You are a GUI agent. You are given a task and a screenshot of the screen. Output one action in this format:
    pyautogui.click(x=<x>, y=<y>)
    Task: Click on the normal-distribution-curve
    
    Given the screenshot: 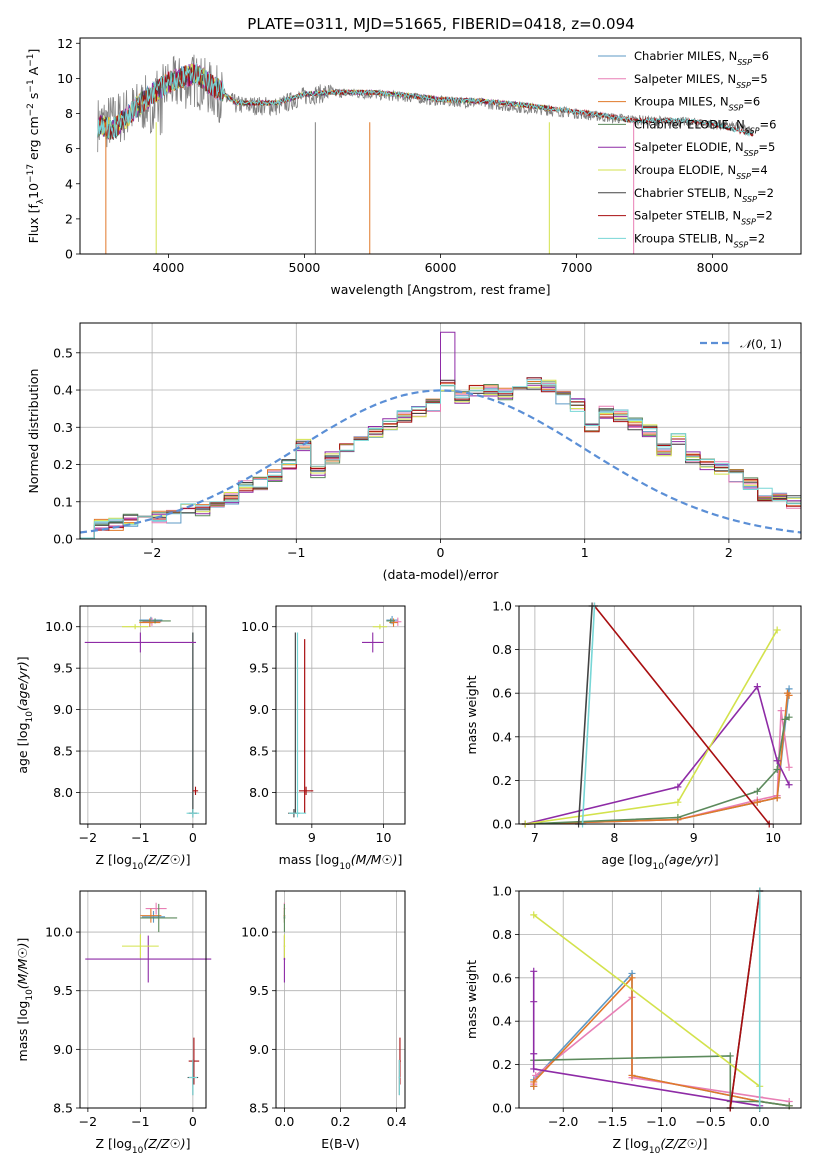 What is the action you would take?
    pyautogui.click(x=440, y=461)
    